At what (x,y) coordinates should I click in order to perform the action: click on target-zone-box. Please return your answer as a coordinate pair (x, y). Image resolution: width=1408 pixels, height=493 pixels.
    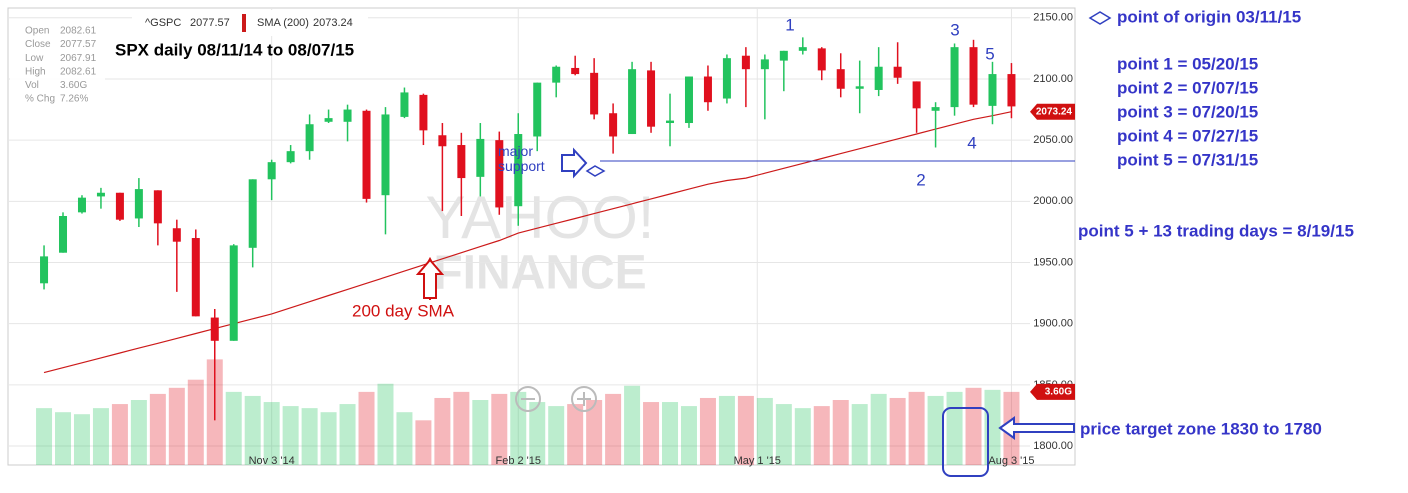
    Looking at the image, I should click on (965, 442).